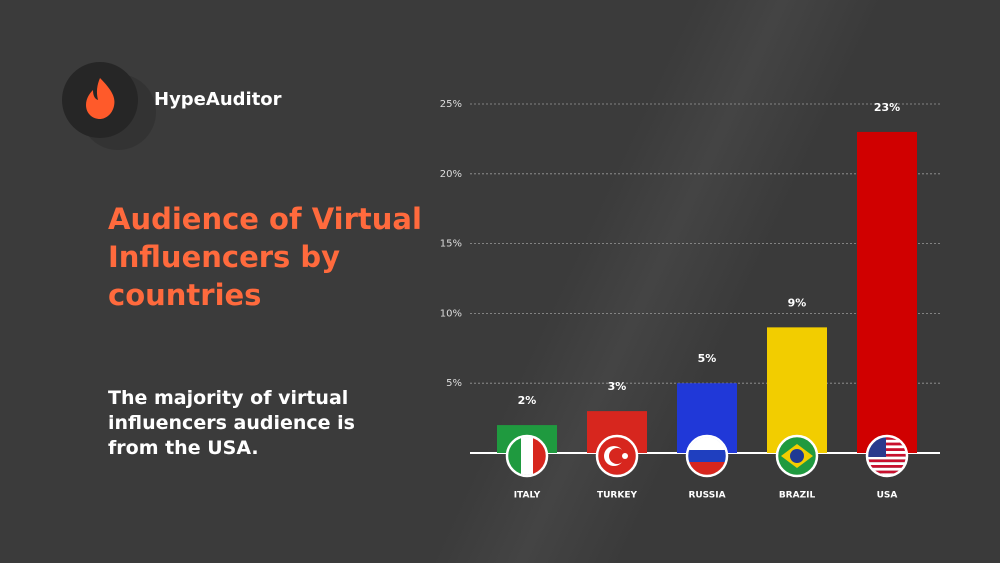 The width and height of the screenshot is (1000, 563). Describe the element at coordinates (451, 244) in the screenshot. I see `y-tick-label: 15%` at that location.